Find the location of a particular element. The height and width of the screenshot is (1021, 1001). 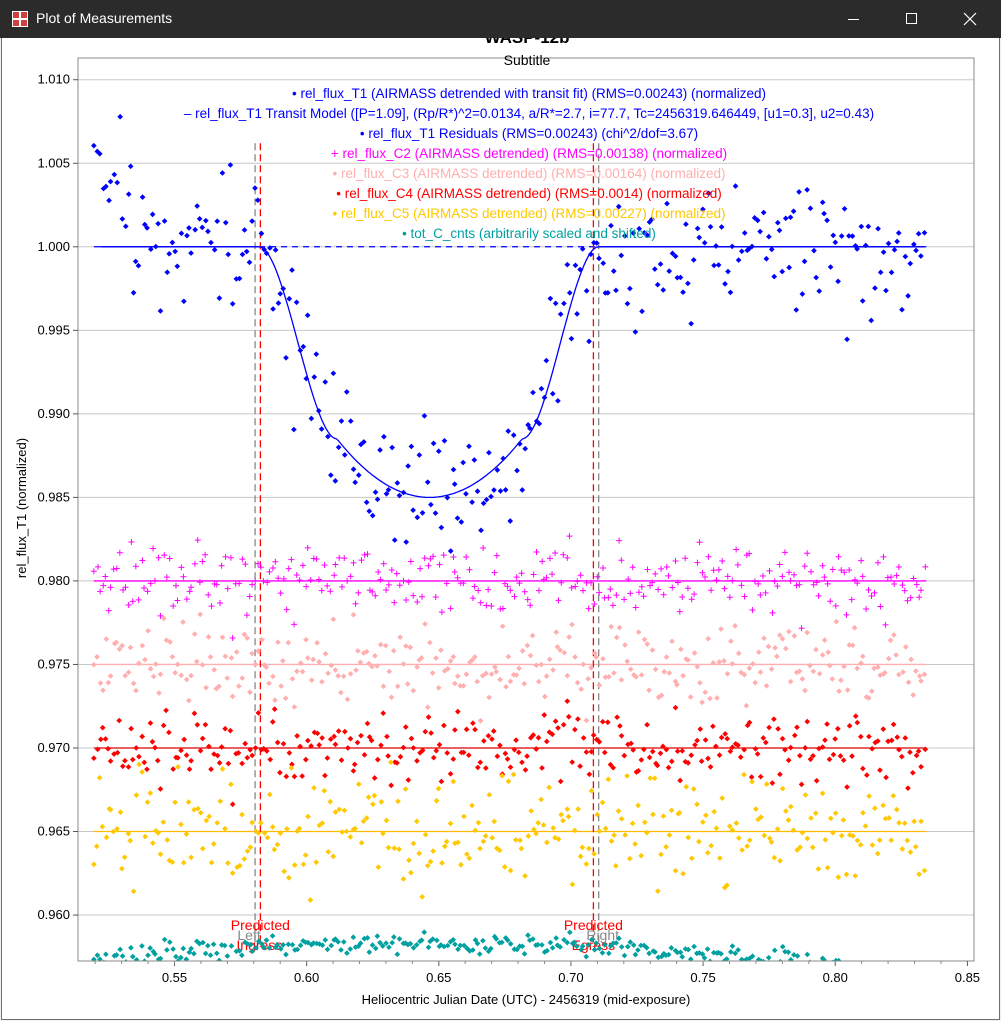

maximize-button is located at coordinates (912, 19).